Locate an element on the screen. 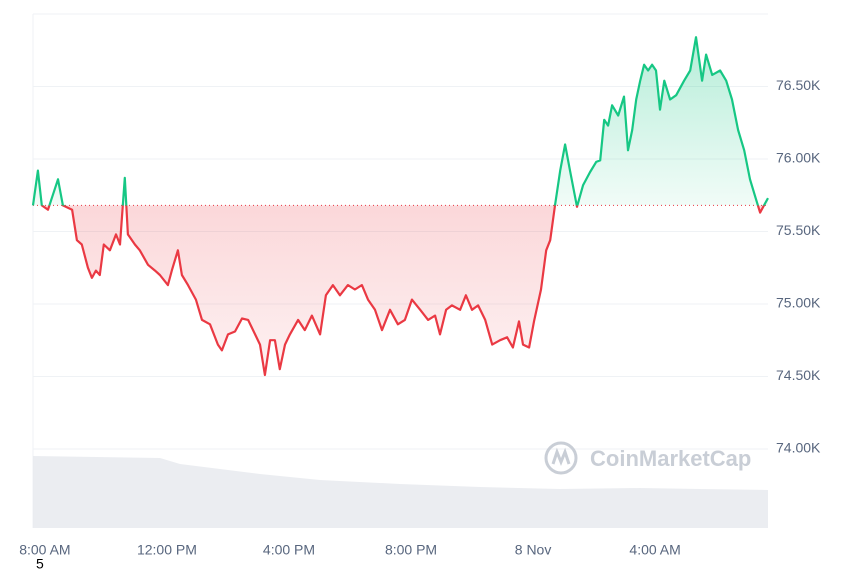 The width and height of the screenshot is (860, 573). volume-area is located at coordinates (400, 492).